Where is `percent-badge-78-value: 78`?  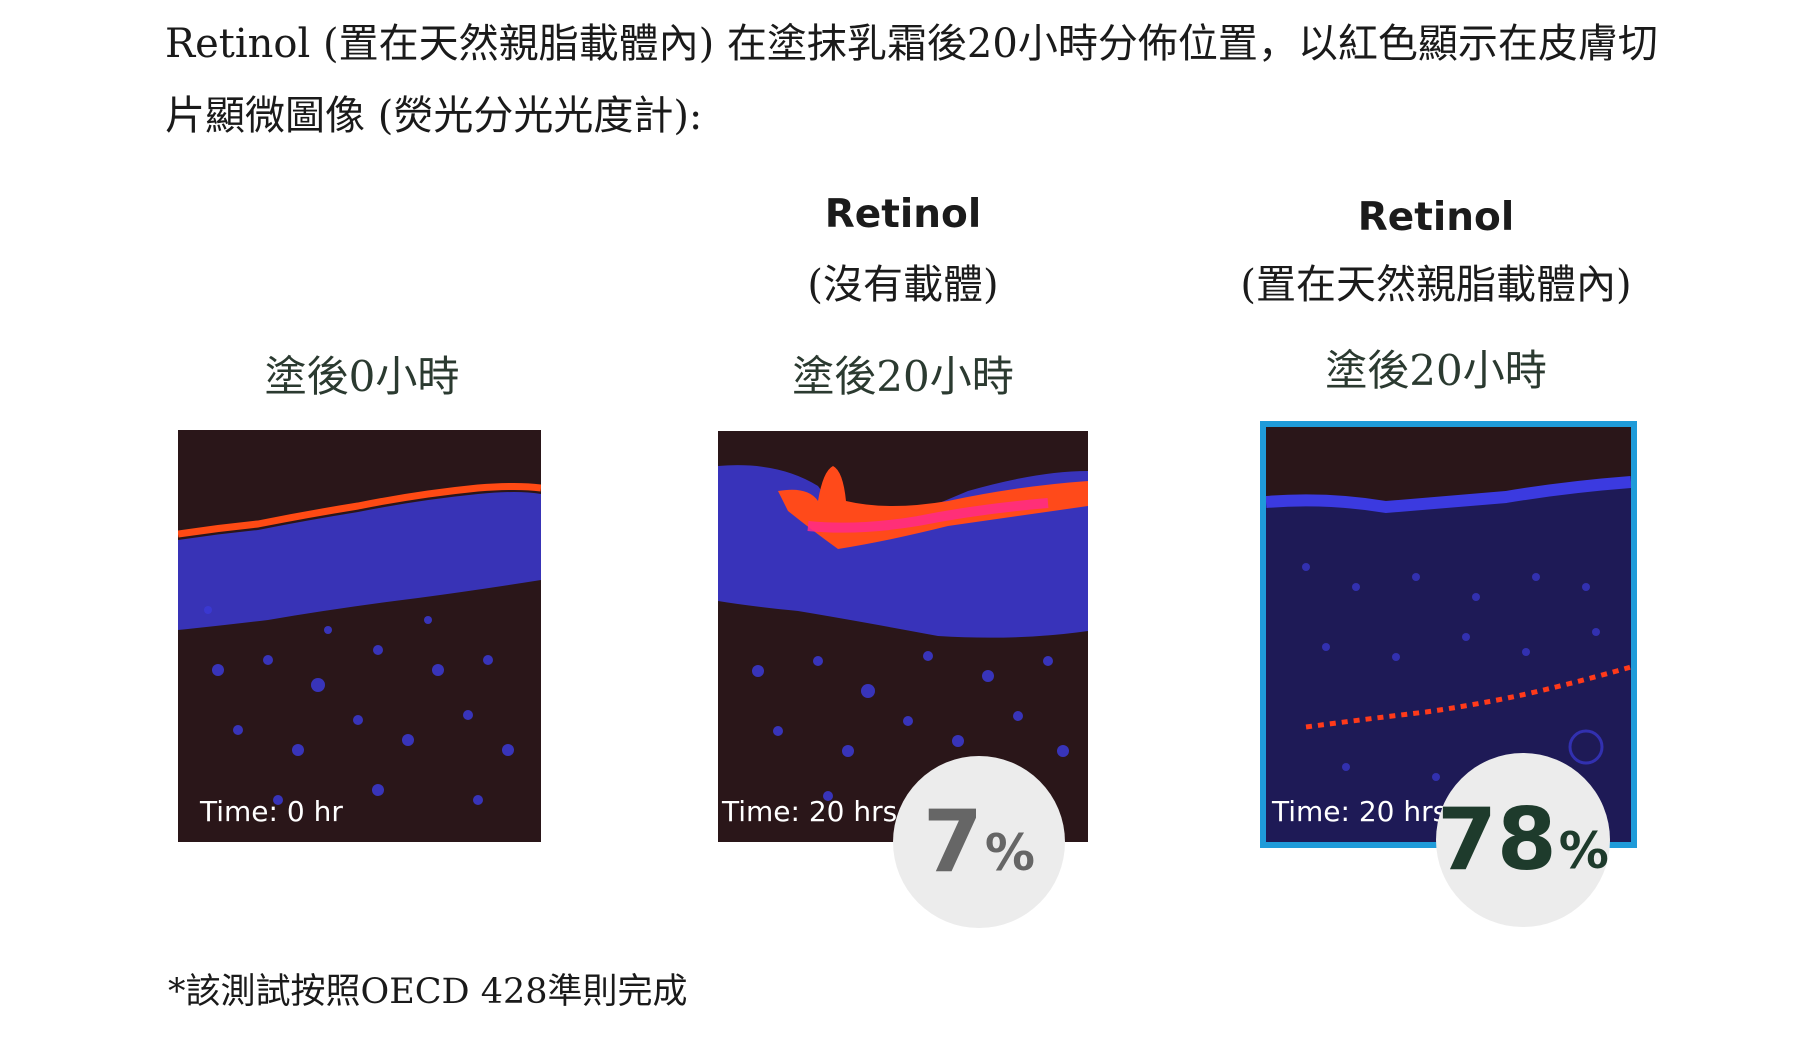
percent-badge-78-value: 78 is located at coordinates (1497, 840).